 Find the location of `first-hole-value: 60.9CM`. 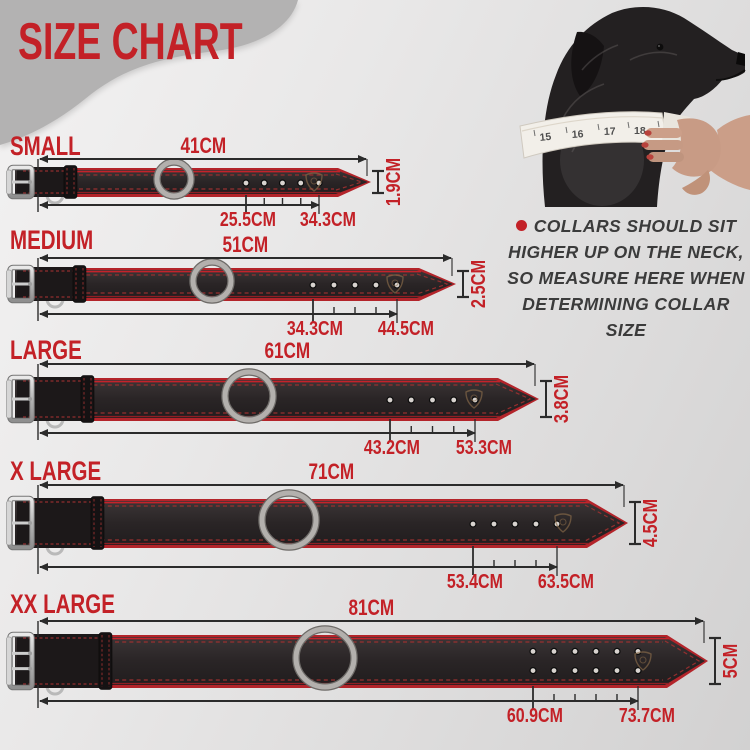

first-hole-value: 60.9CM is located at coordinates (535, 715).